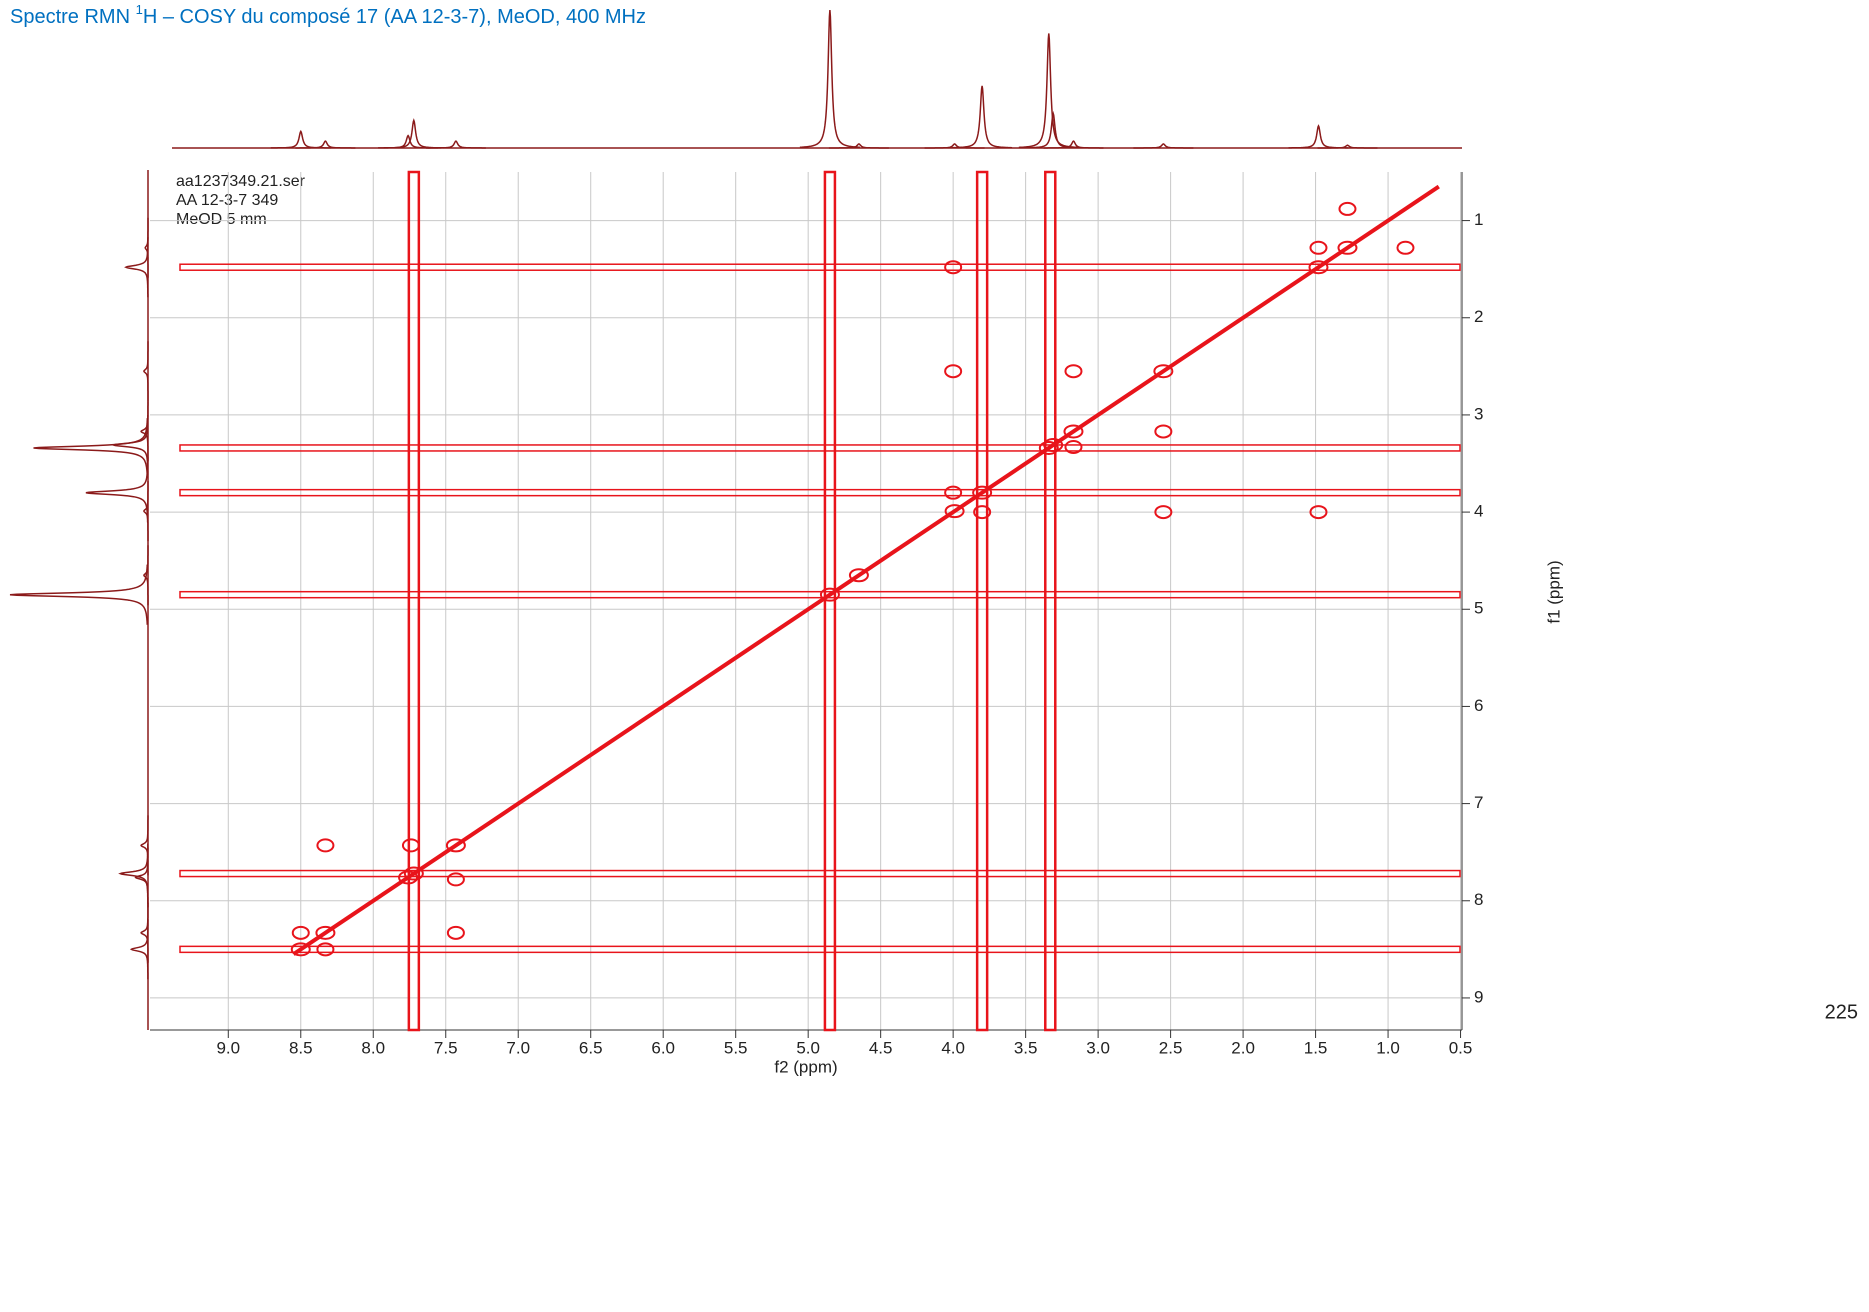 The width and height of the screenshot is (1869, 1312). Describe the element at coordinates (1478, 511) in the screenshot. I see `y-tick-label: 4` at that location.